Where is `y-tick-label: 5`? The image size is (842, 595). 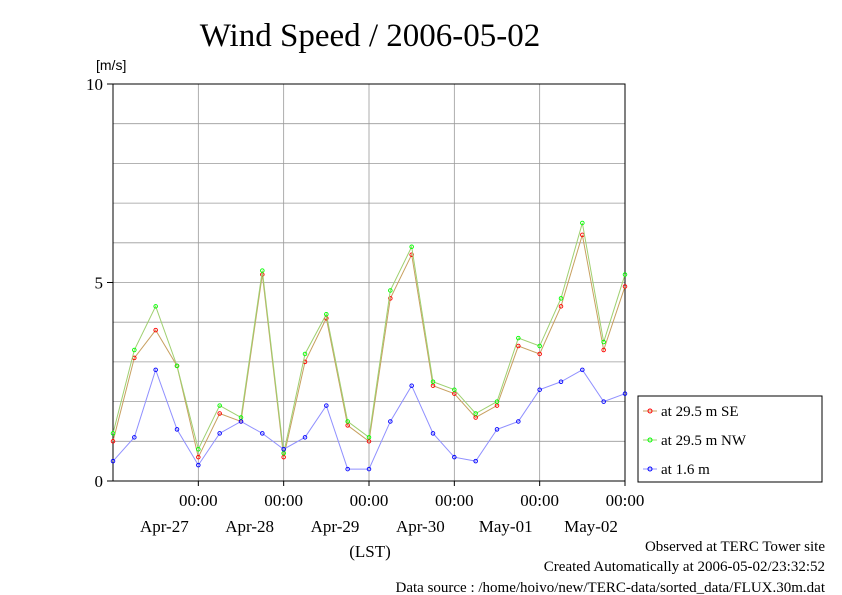 y-tick-label: 5 is located at coordinates (99, 283).